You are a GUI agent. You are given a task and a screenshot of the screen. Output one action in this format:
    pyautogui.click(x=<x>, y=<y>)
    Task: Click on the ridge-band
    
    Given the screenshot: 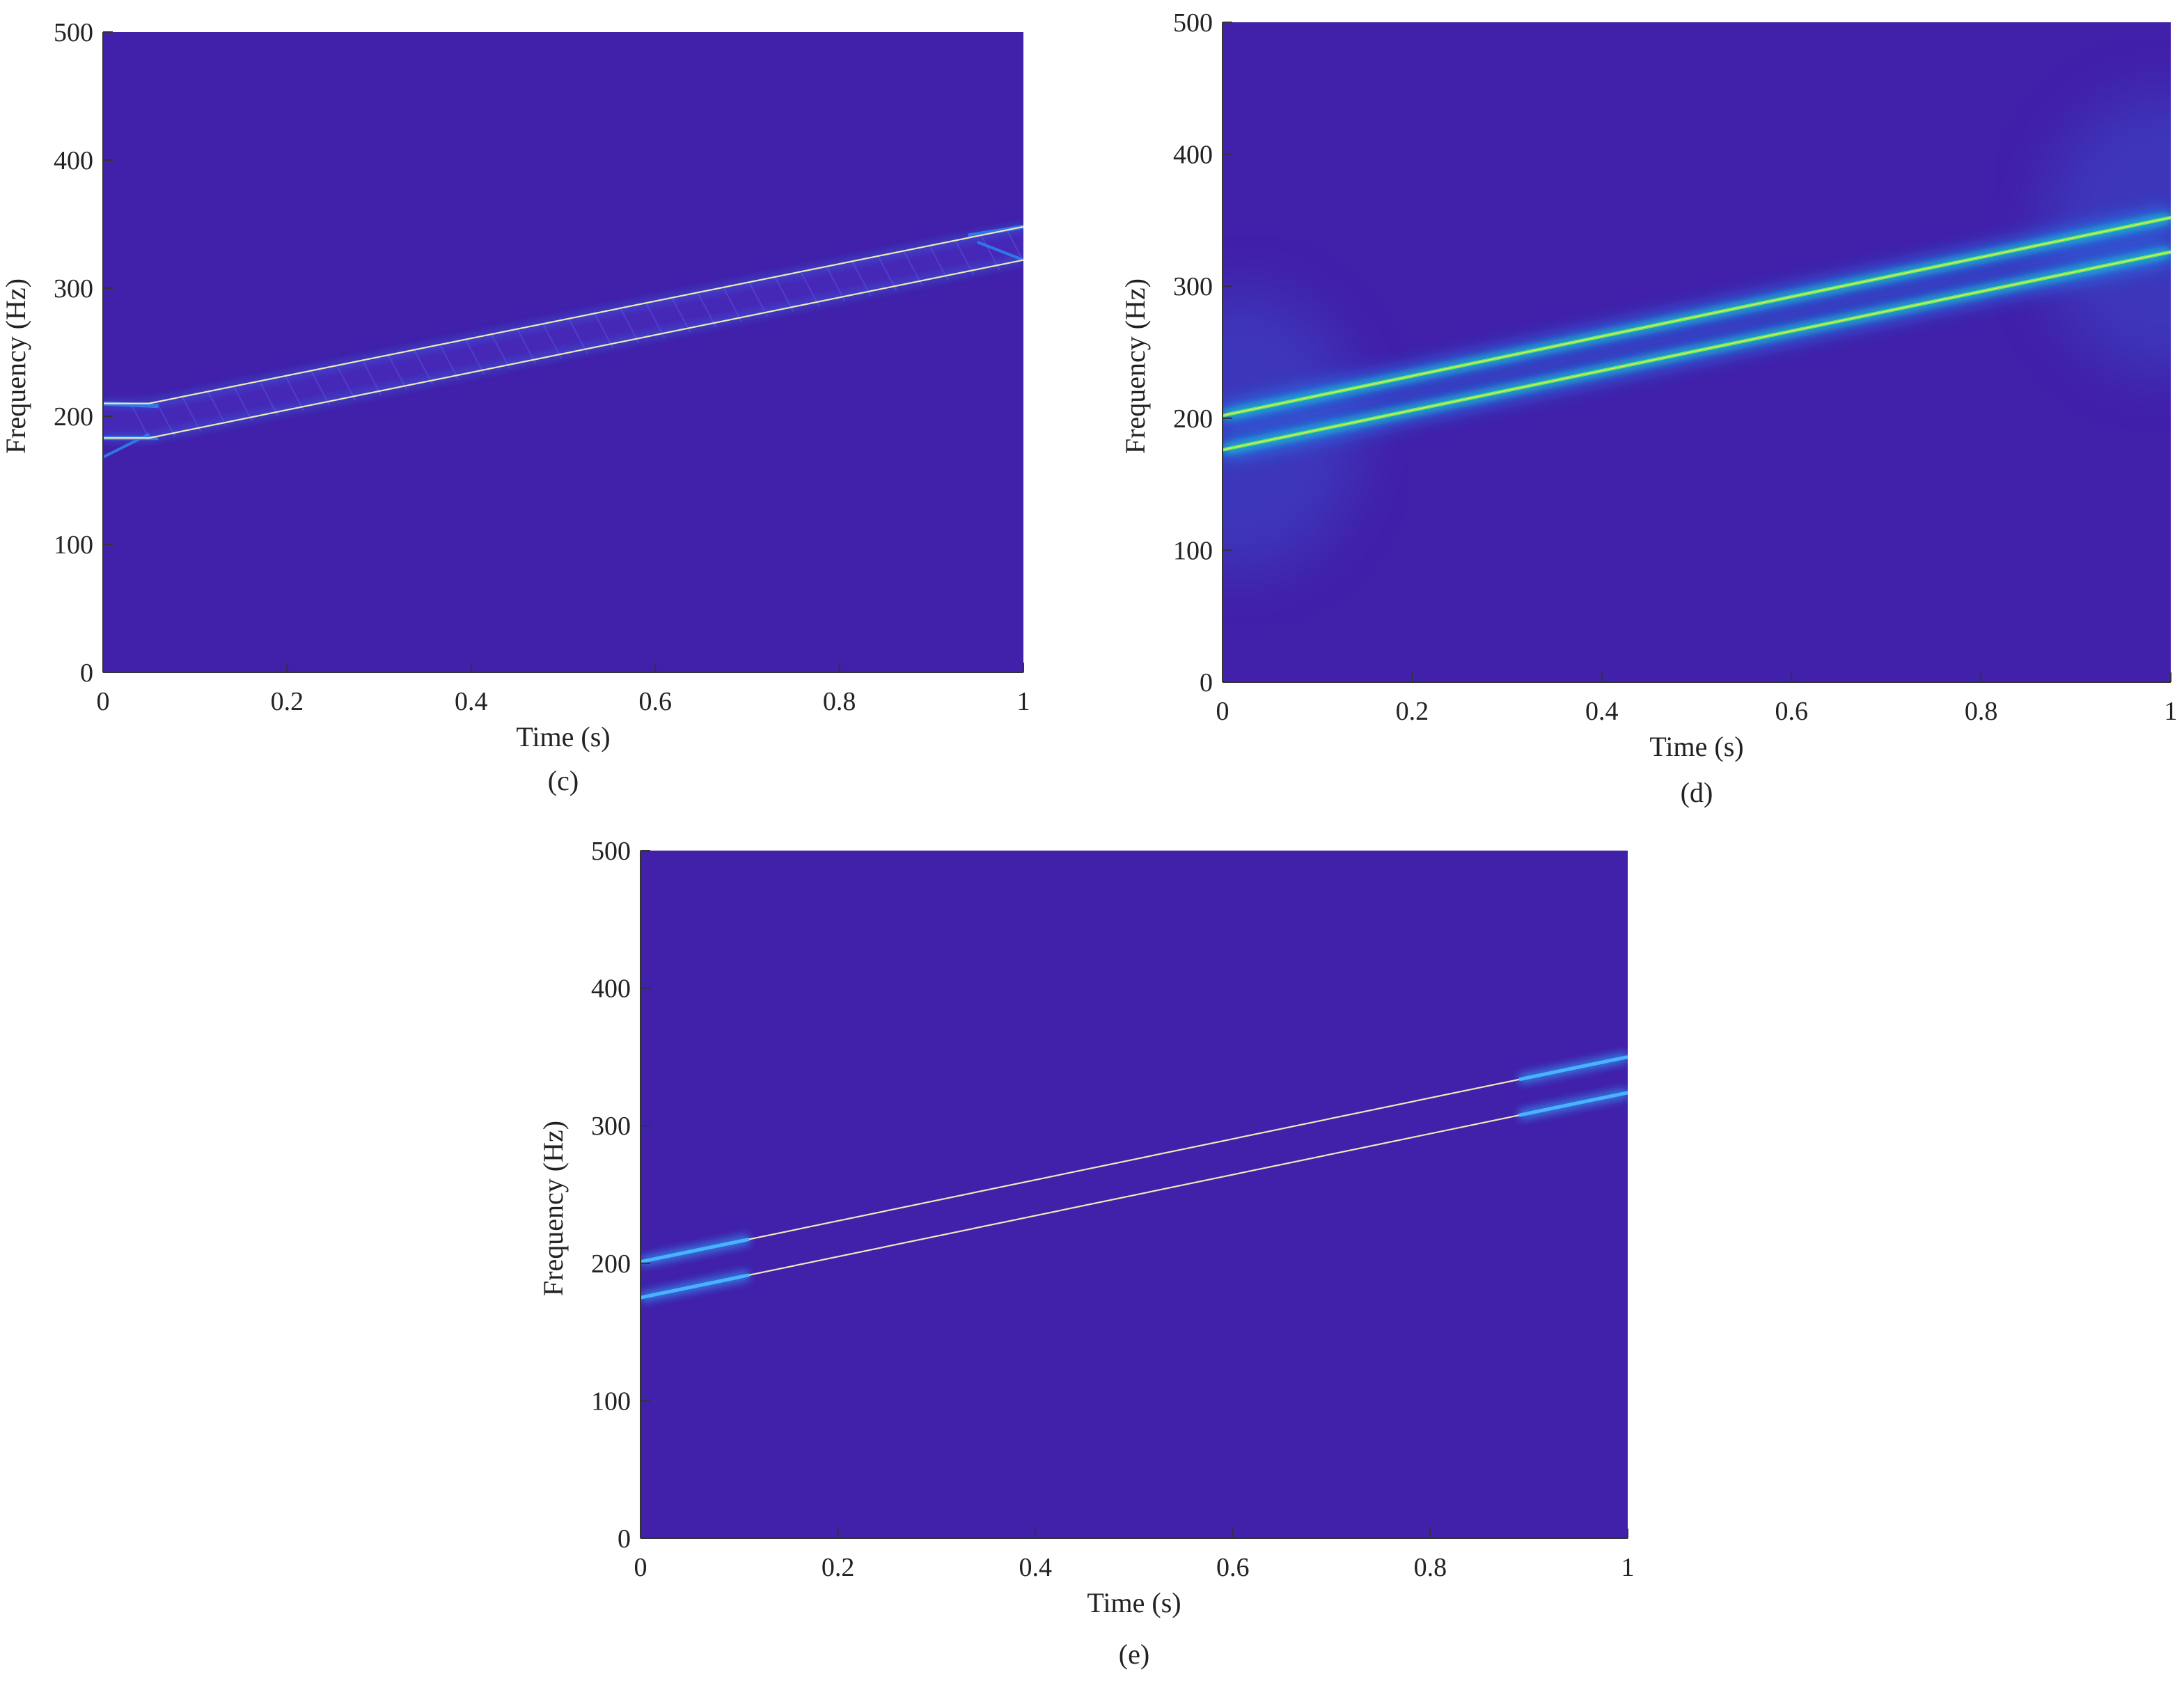 What is the action you would take?
    pyautogui.click(x=563, y=332)
    